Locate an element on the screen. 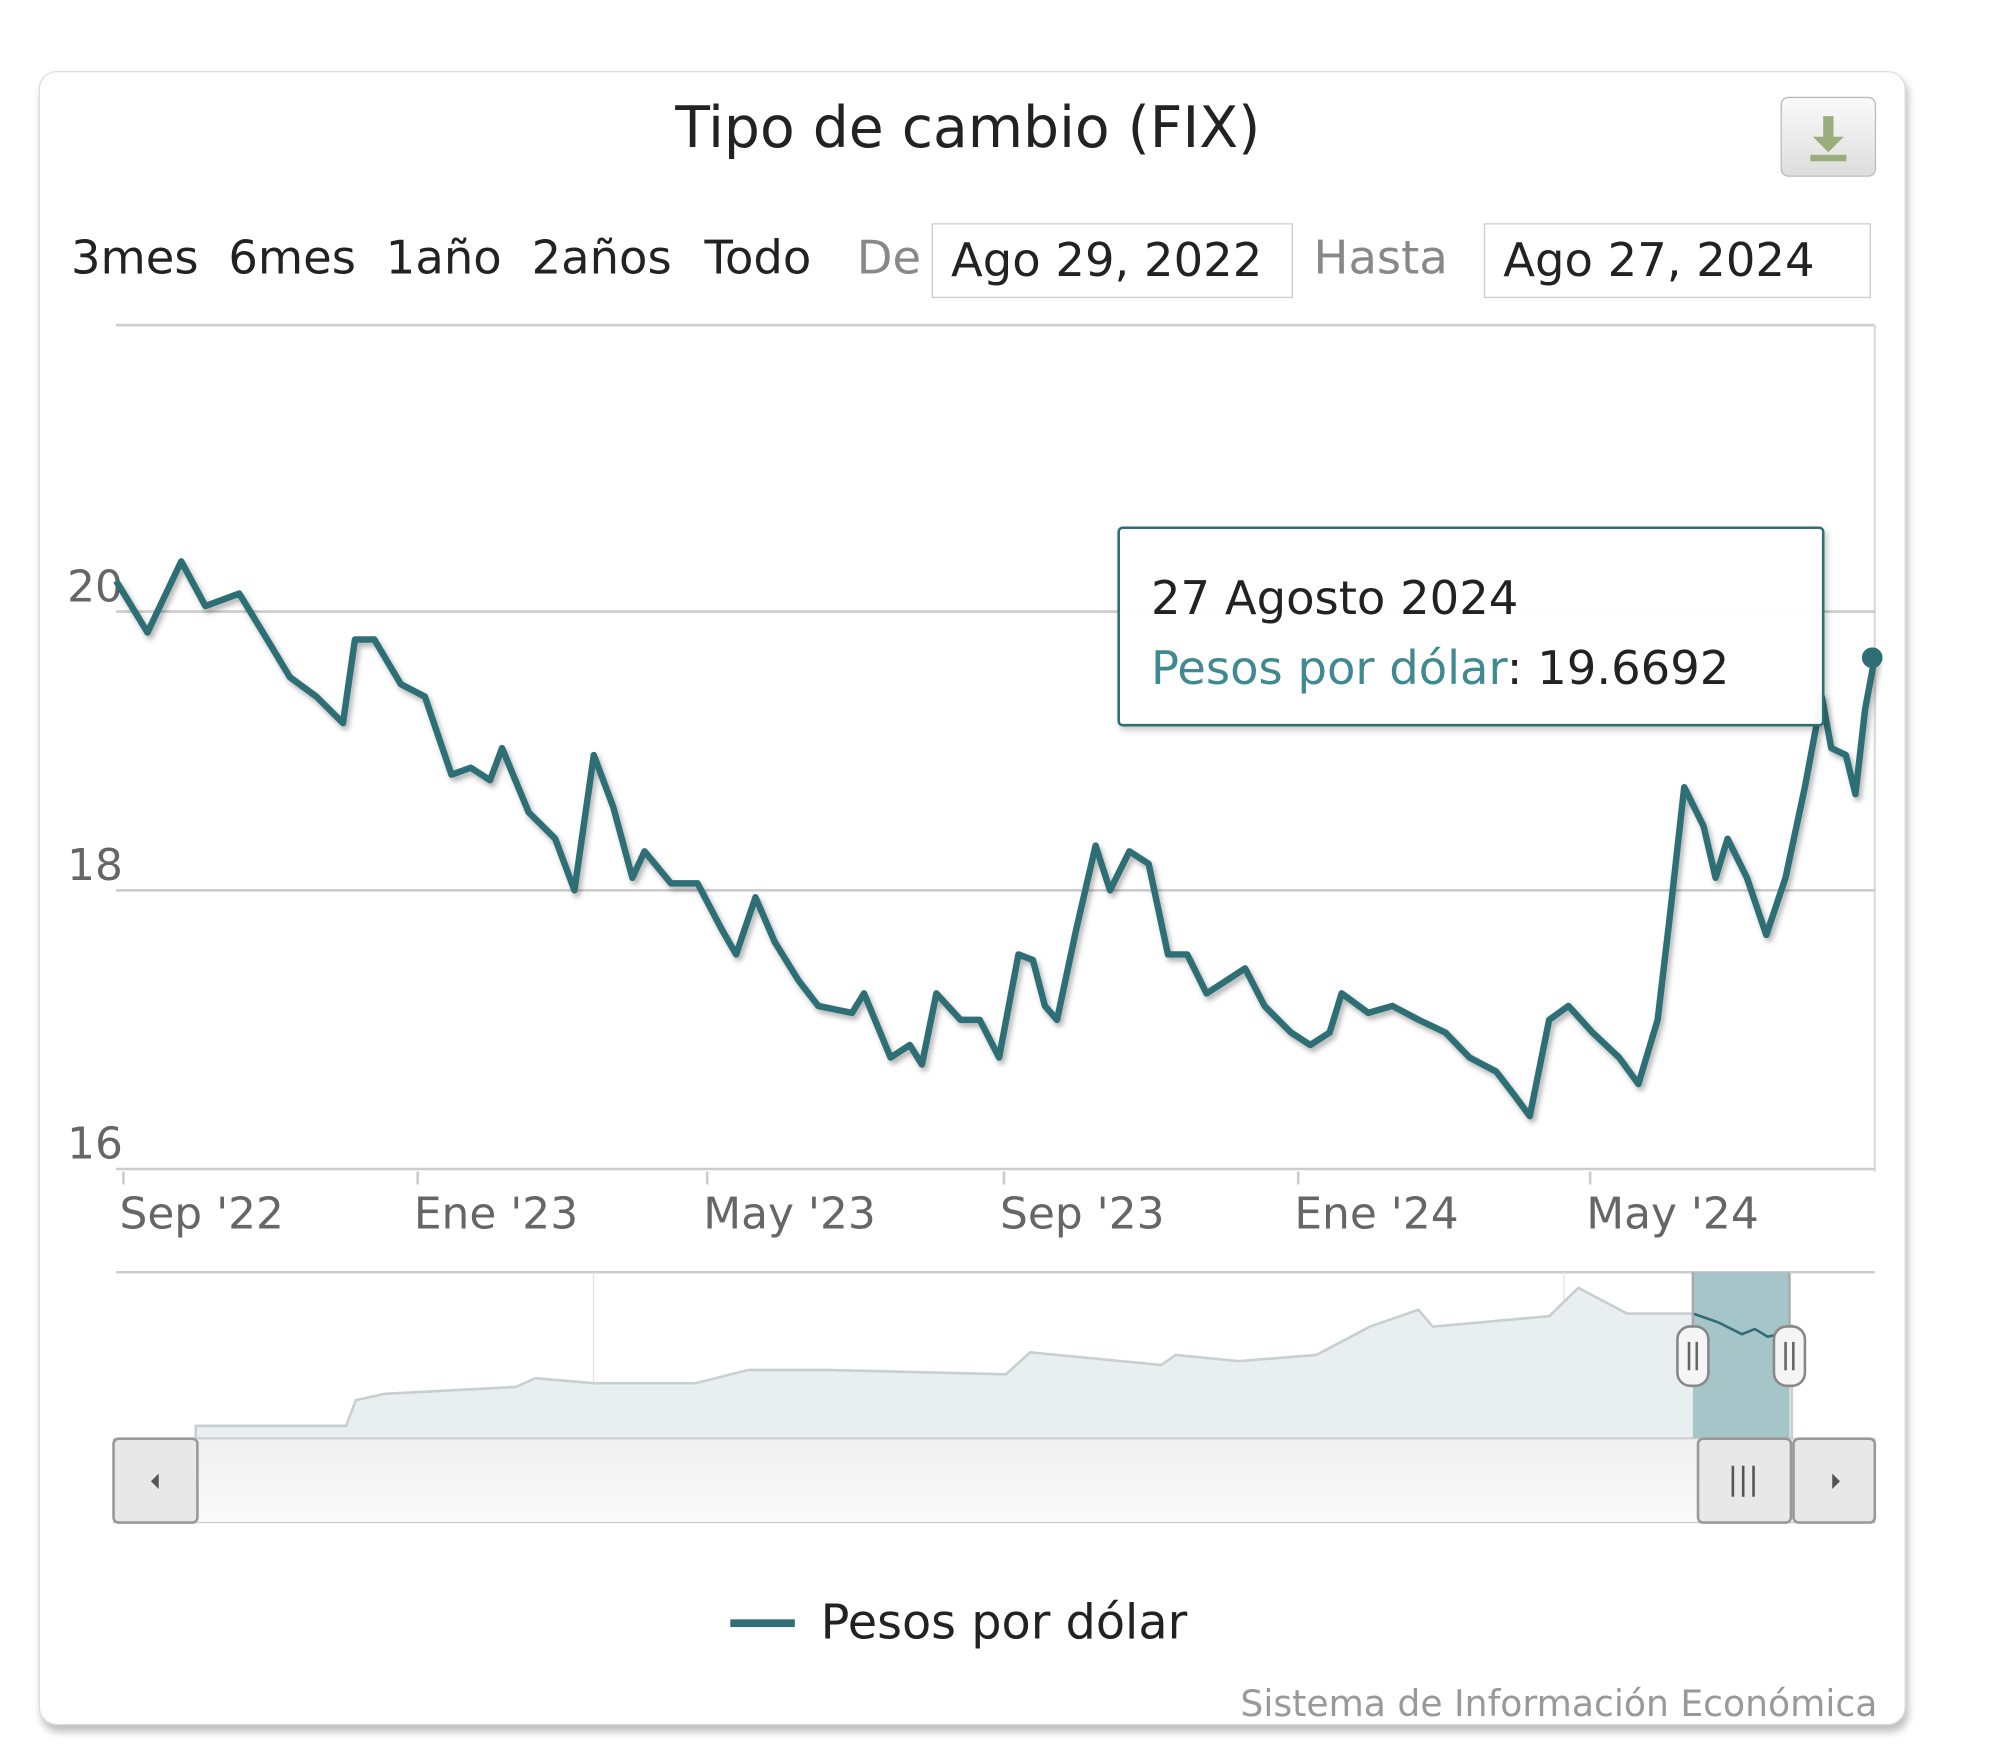 The image size is (2000, 1754). scrollbar-track is located at coordinates (994, 1481).